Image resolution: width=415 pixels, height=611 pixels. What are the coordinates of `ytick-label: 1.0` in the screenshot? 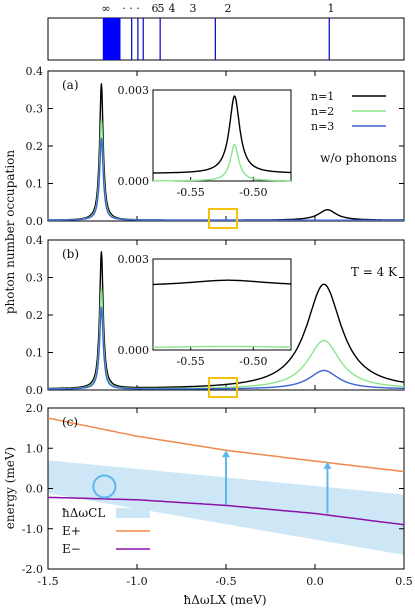 It's located at (35, 448).